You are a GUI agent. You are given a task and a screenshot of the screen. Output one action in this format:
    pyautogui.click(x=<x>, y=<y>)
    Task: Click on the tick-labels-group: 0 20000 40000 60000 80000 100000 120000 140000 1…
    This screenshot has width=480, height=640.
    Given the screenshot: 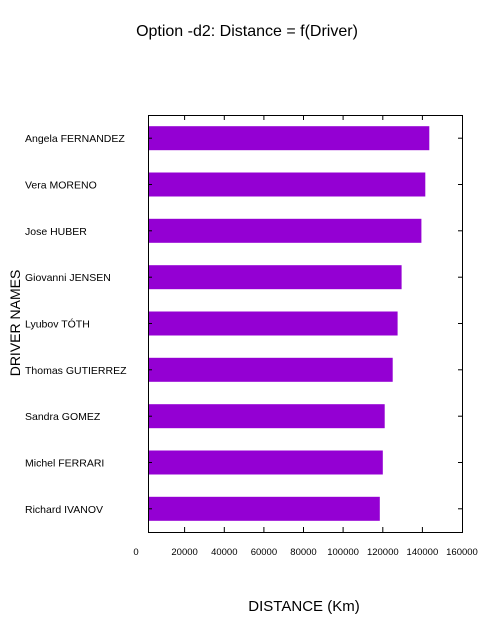 What is the action you would take?
    pyautogui.click(x=305, y=552)
    